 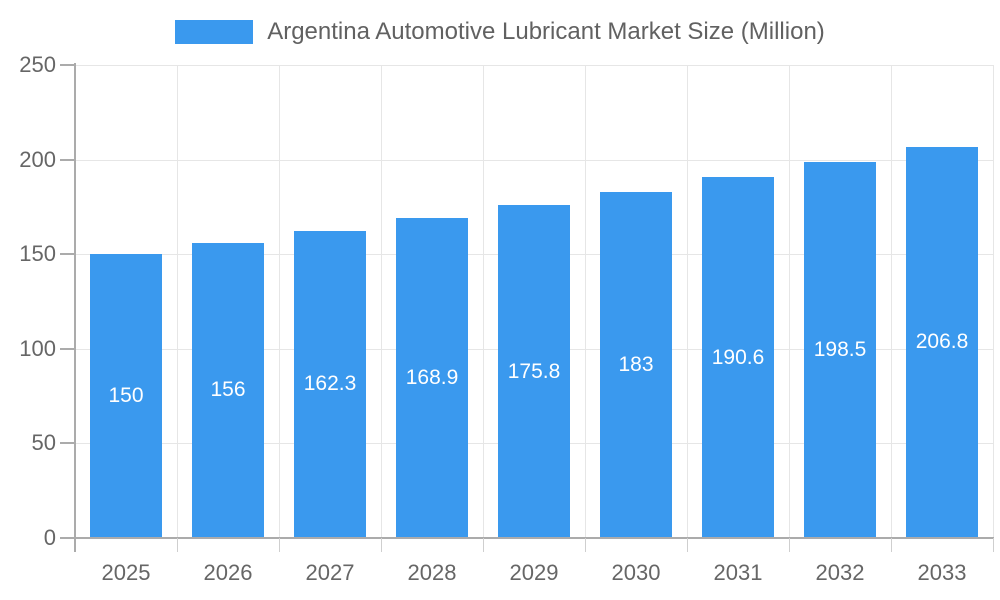 I want to click on bar-value-label: 150, so click(x=126, y=395).